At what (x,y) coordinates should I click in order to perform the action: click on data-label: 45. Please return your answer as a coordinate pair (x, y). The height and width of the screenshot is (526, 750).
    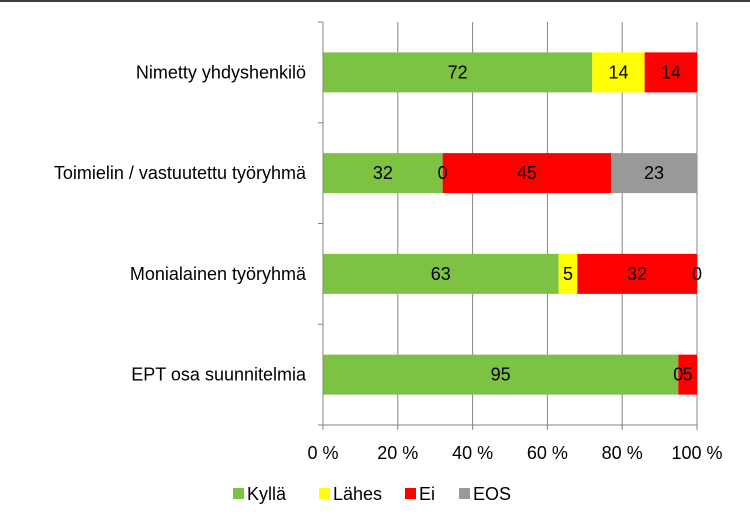
    Looking at the image, I should click on (527, 173).